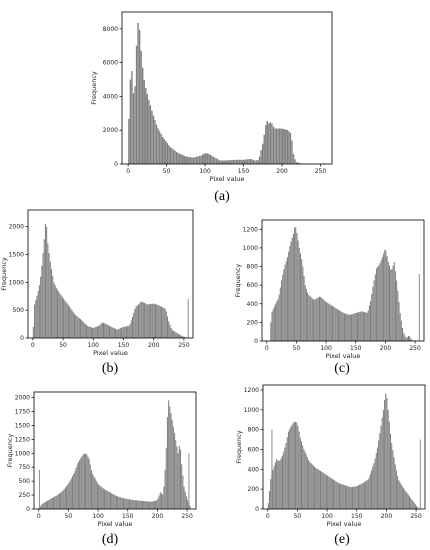 This screenshot has width=430, height=550. What do you see at coordinates (254, 469) in the screenshot?
I see `y-tick-label: 400` at bounding box center [254, 469].